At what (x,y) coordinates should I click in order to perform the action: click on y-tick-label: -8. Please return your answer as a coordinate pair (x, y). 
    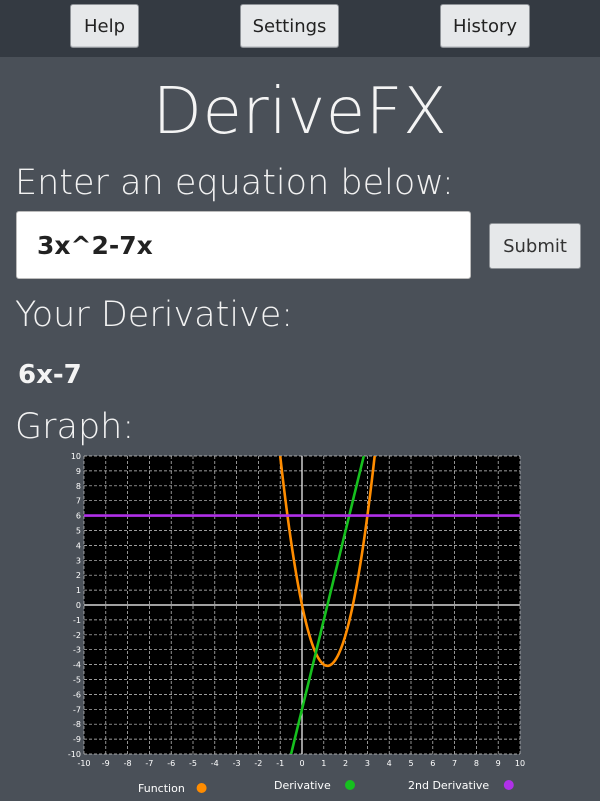
    Looking at the image, I should click on (77, 724).